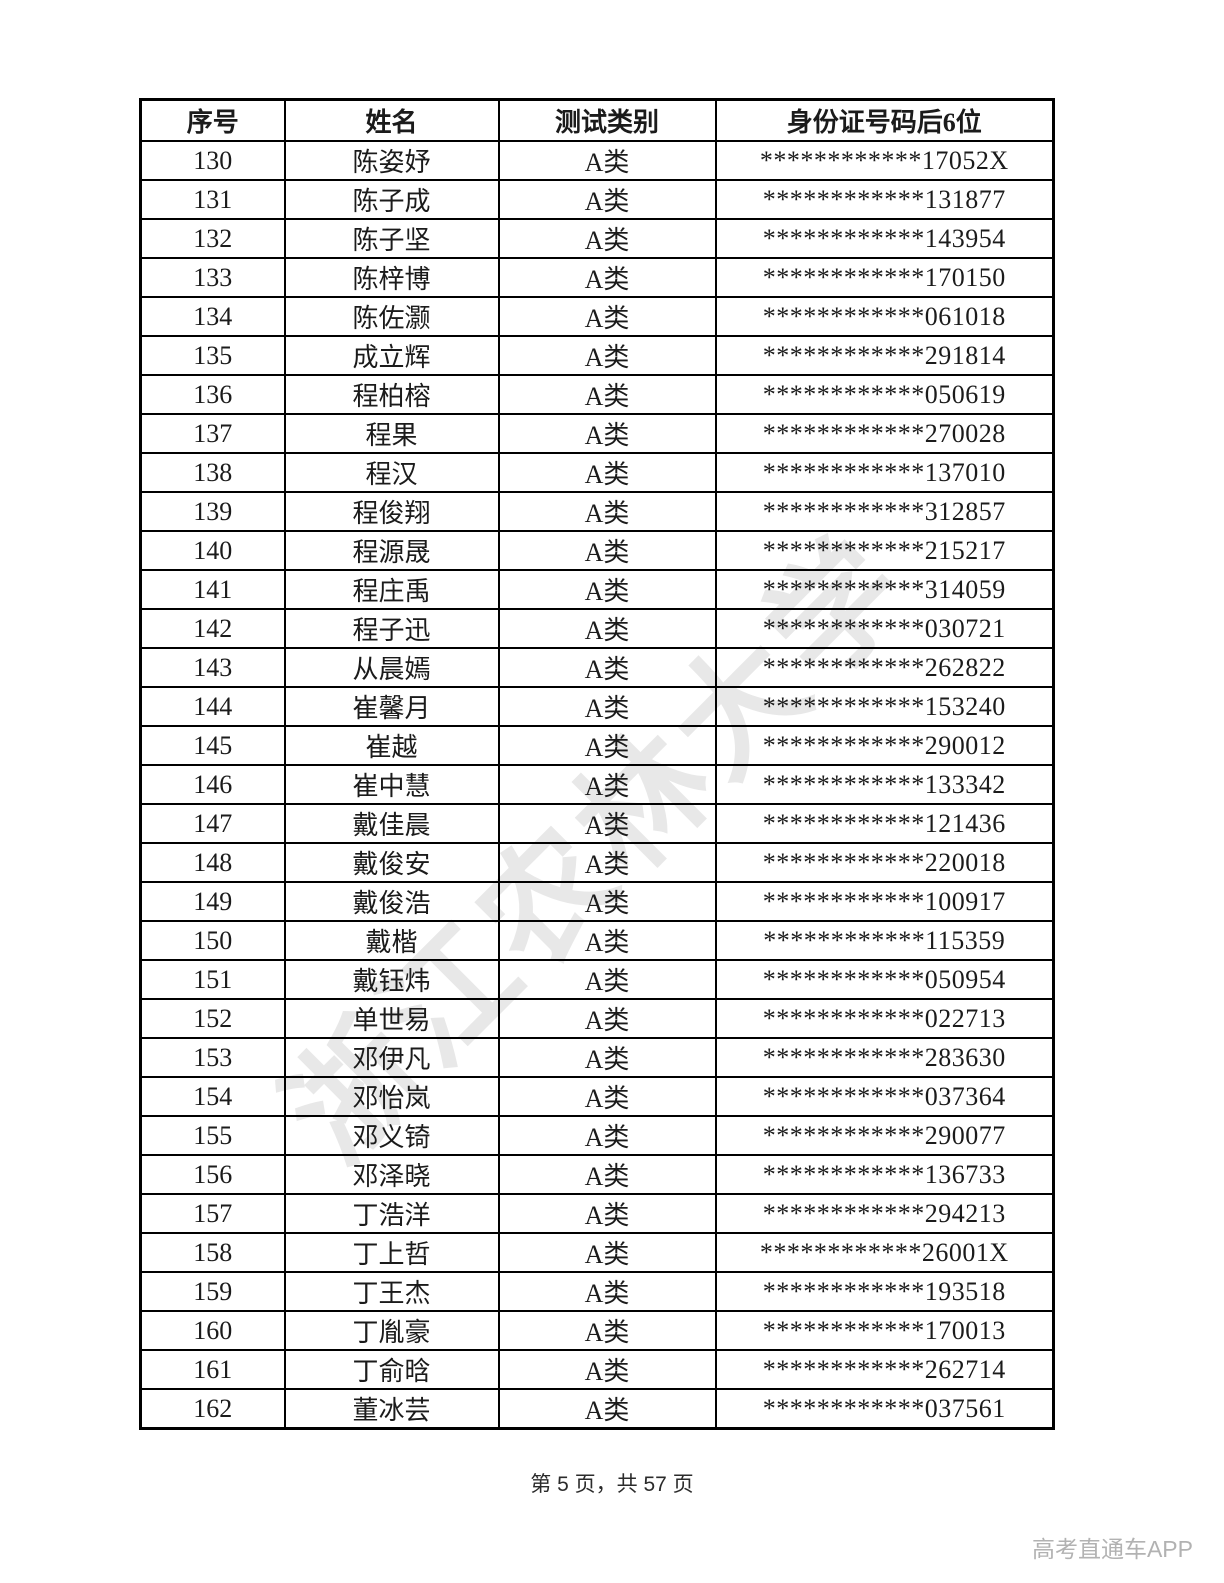 Image resolution: width=1224 pixels, height=1583 pixels. Describe the element at coordinates (597, 1409) in the screenshot. I see `table-row: 162 董冰芸 A类 ************037561` at that location.